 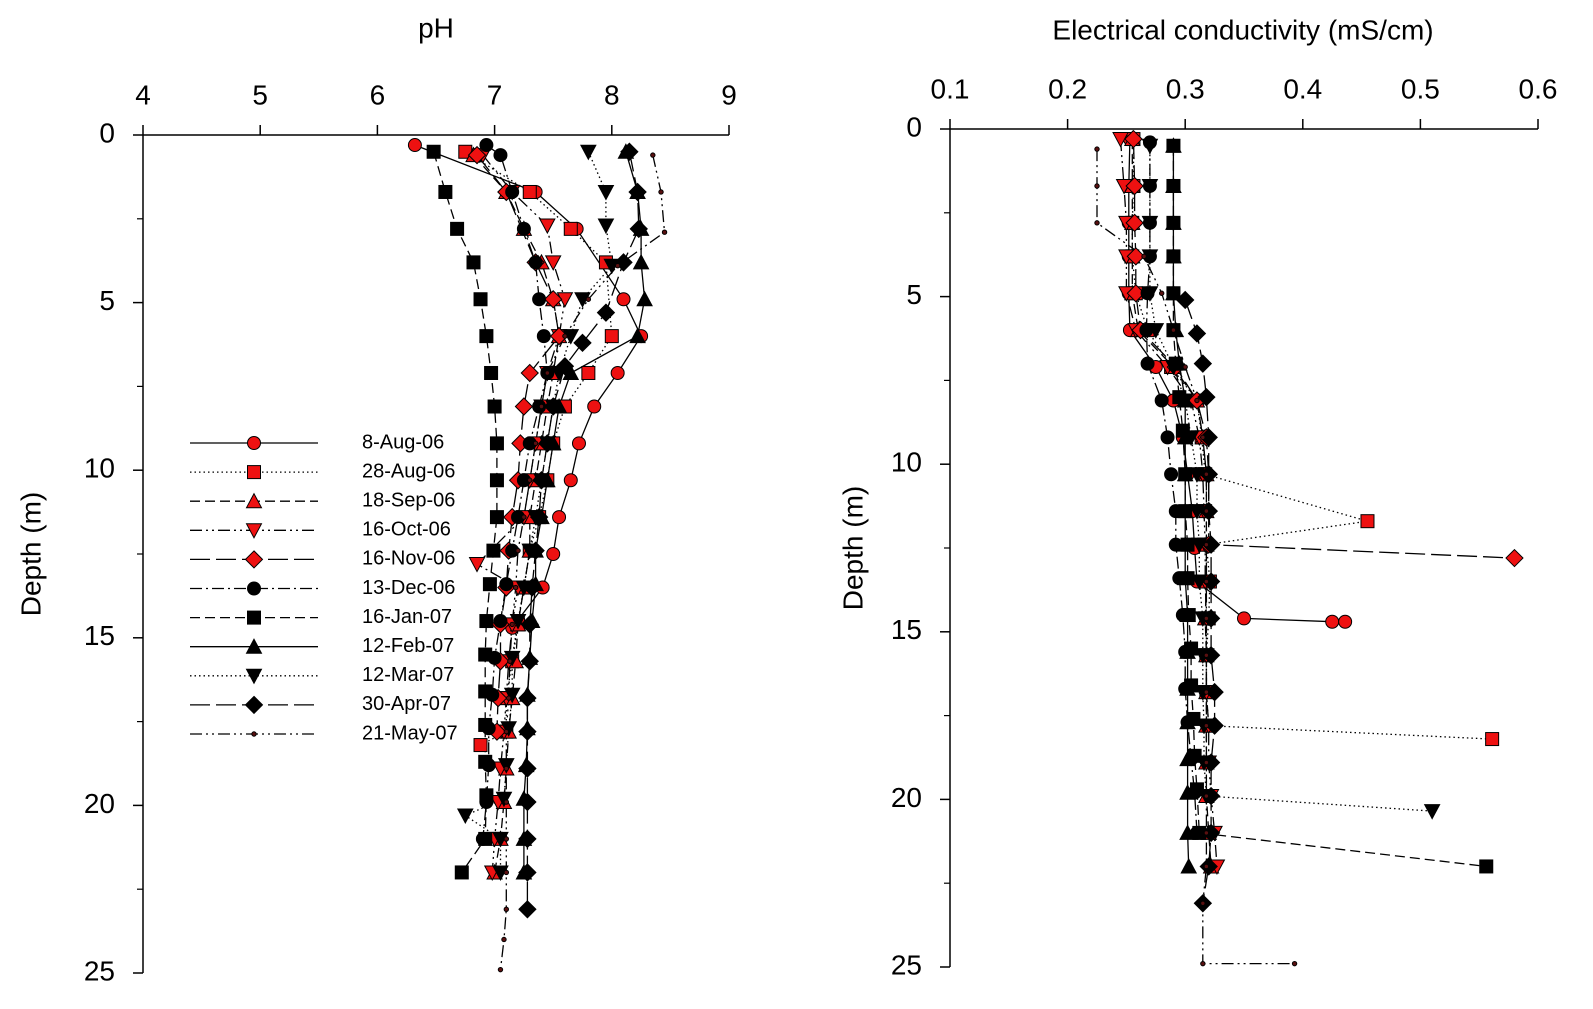 What do you see at coordinates (1302, 88) in the screenshot?
I see `x-tick-label: 0.4` at bounding box center [1302, 88].